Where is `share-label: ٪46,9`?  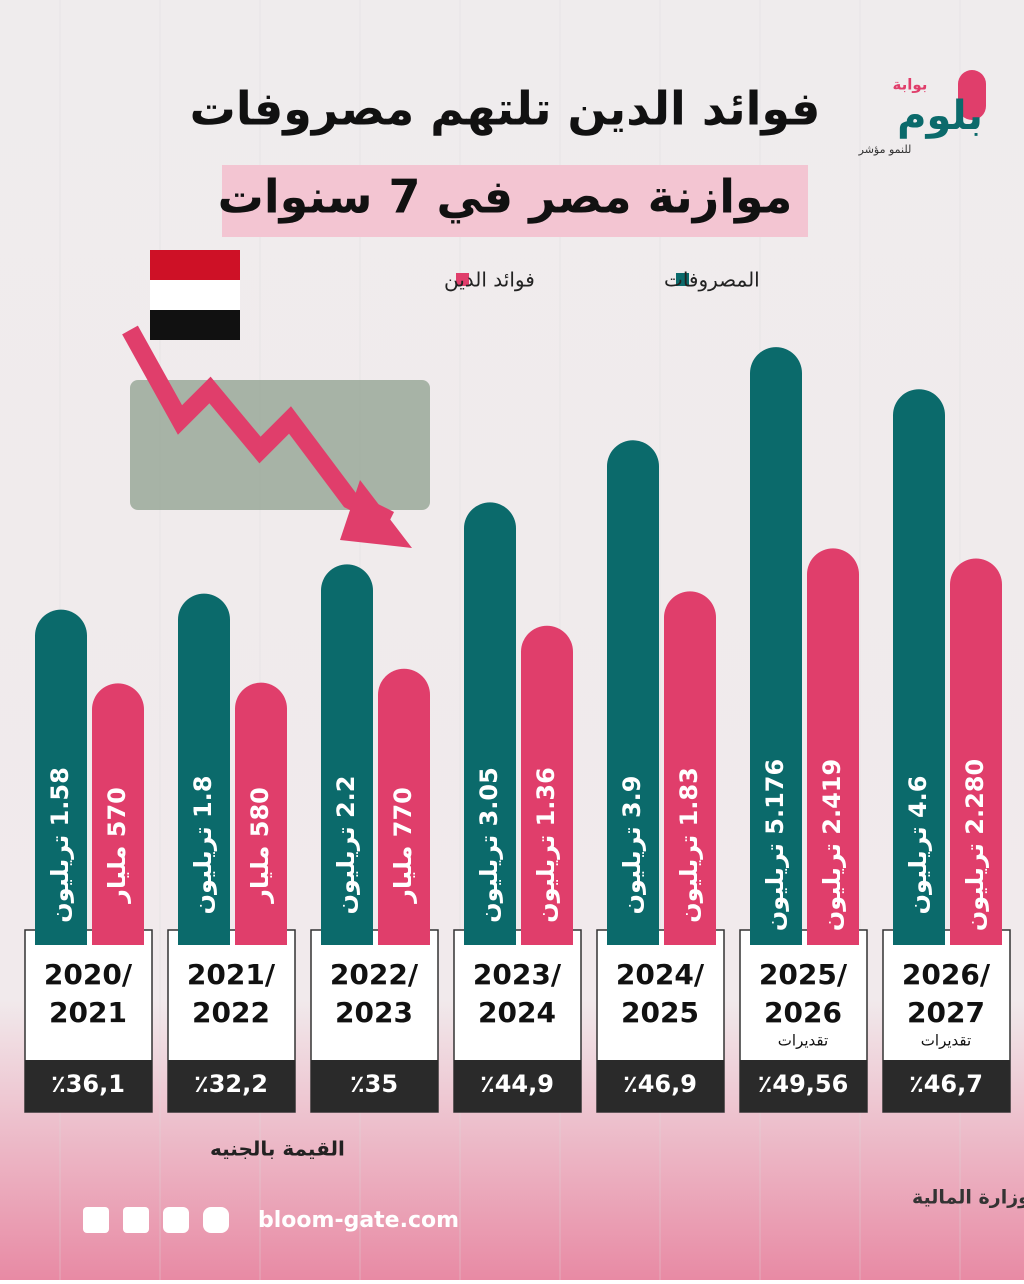 share-label: ٪46,9 is located at coordinates (660, 1084).